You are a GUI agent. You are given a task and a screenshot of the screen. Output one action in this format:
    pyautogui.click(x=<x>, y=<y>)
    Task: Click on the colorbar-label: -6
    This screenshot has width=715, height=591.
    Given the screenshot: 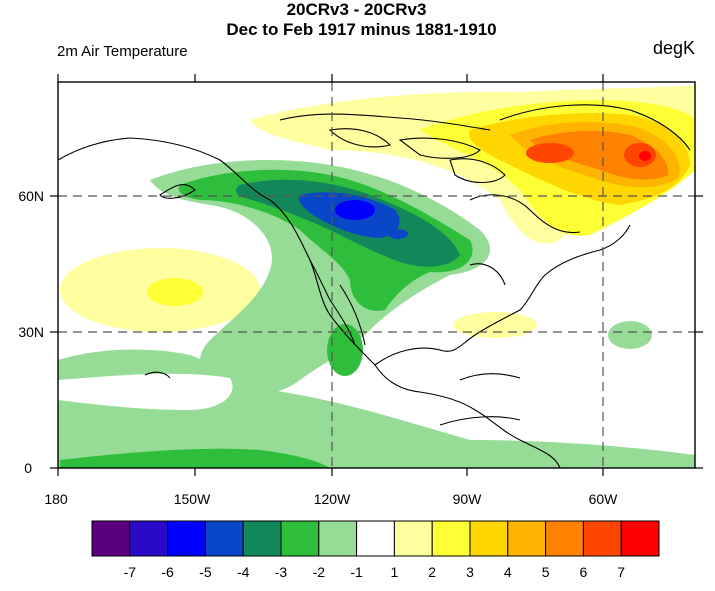 What is the action you would take?
    pyautogui.click(x=167, y=572)
    